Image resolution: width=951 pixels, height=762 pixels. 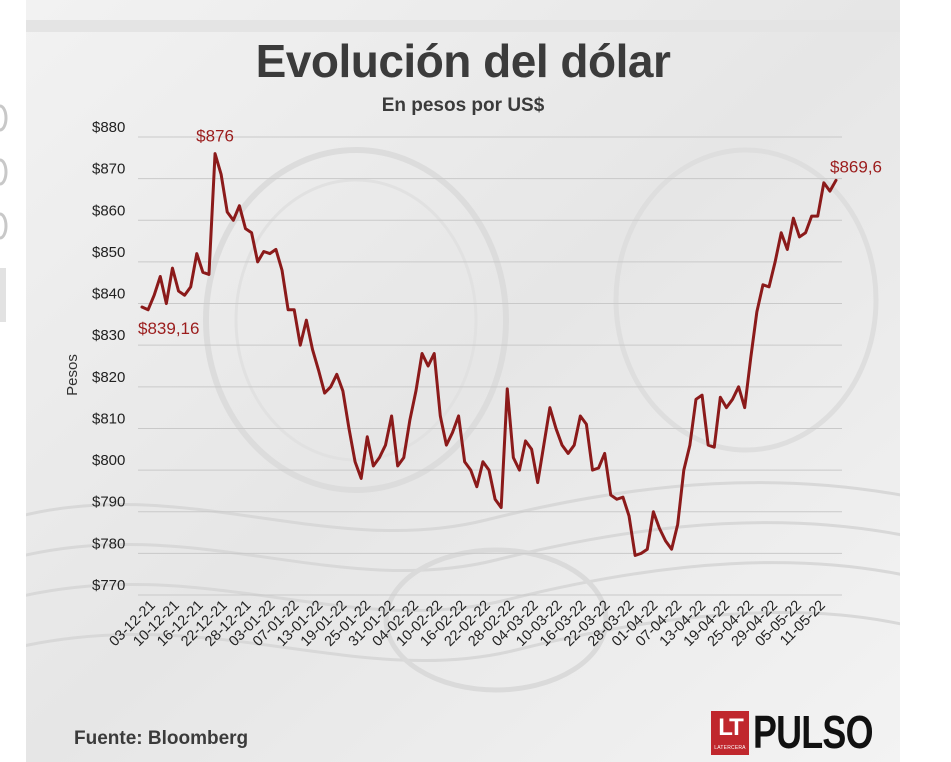 I want to click on logo-pulso-wordmark: PULSO, so click(x=813, y=732).